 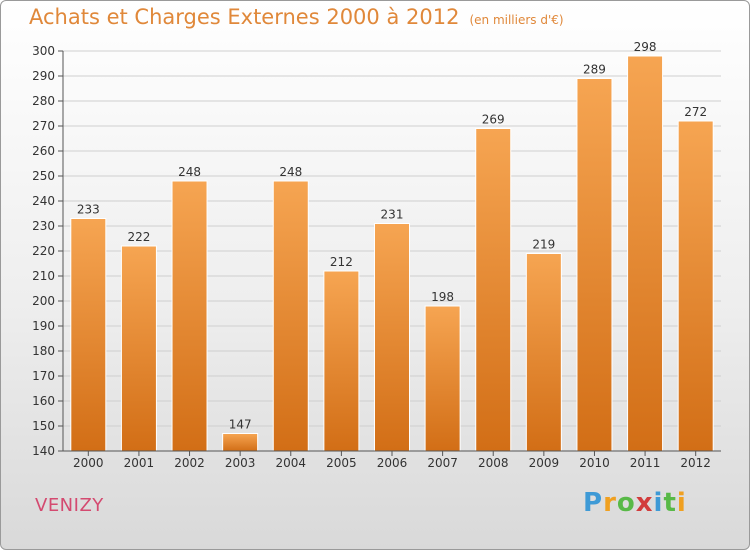 What do you see at coordinates (442, 297) in the screenshot?
I see `value-label-2007: 198` at bounding box center [442, 297].